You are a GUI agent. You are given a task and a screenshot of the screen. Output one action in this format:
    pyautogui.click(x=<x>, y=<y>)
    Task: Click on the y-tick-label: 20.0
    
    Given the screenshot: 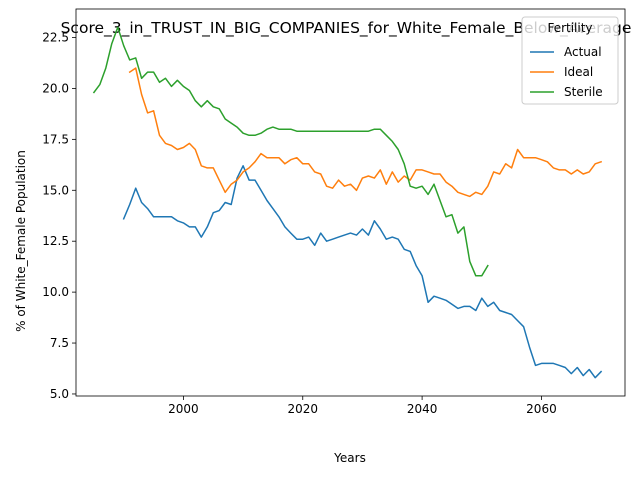 What is the action you would take?
    pyautogui.click(x=55, y=88)
    